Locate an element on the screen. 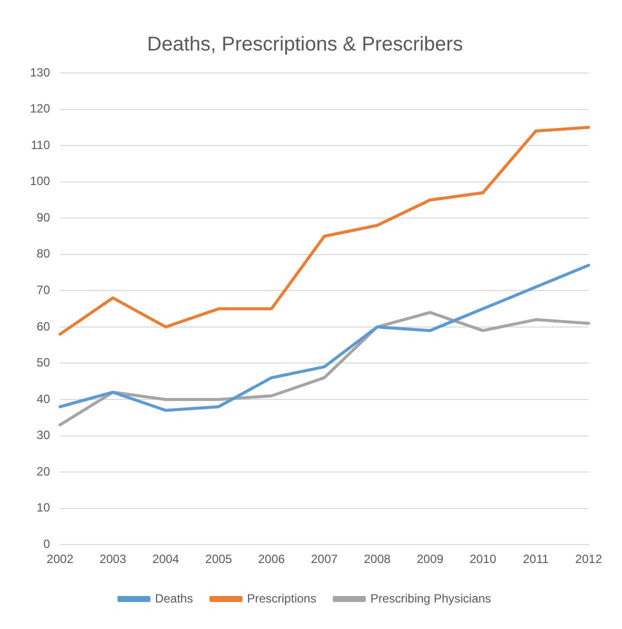 This screenshot has height=629, width=622. x-tick-label: 2010 is located at coordinates (483, 559).